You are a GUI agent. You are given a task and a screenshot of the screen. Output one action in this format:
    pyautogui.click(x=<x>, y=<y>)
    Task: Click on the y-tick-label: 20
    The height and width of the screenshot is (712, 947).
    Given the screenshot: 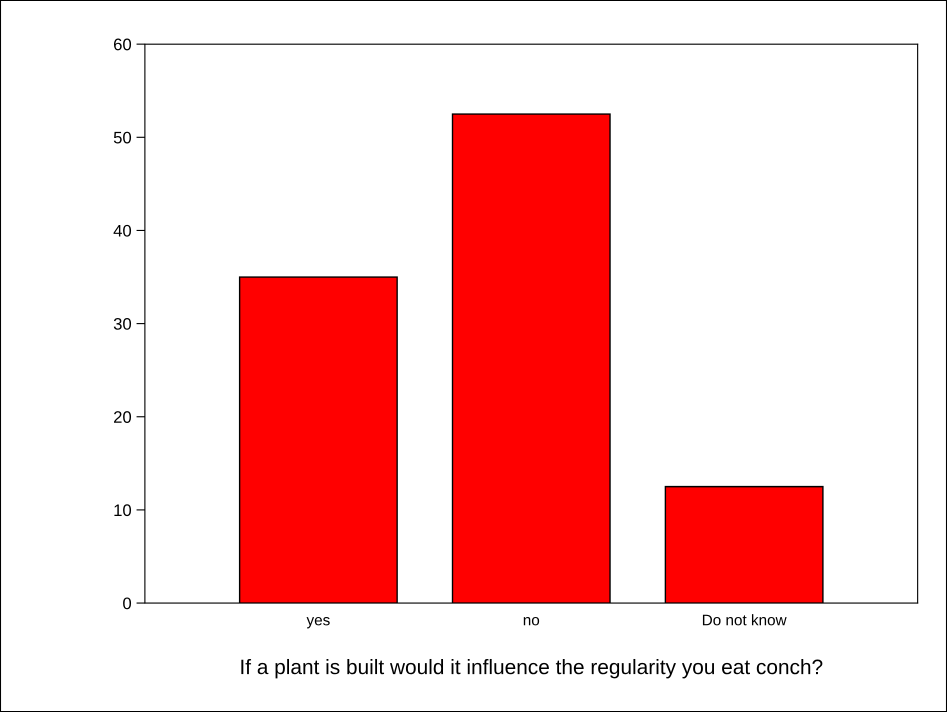 What is the action you would take?
    pyautogui.click(x=123, y=417)
    